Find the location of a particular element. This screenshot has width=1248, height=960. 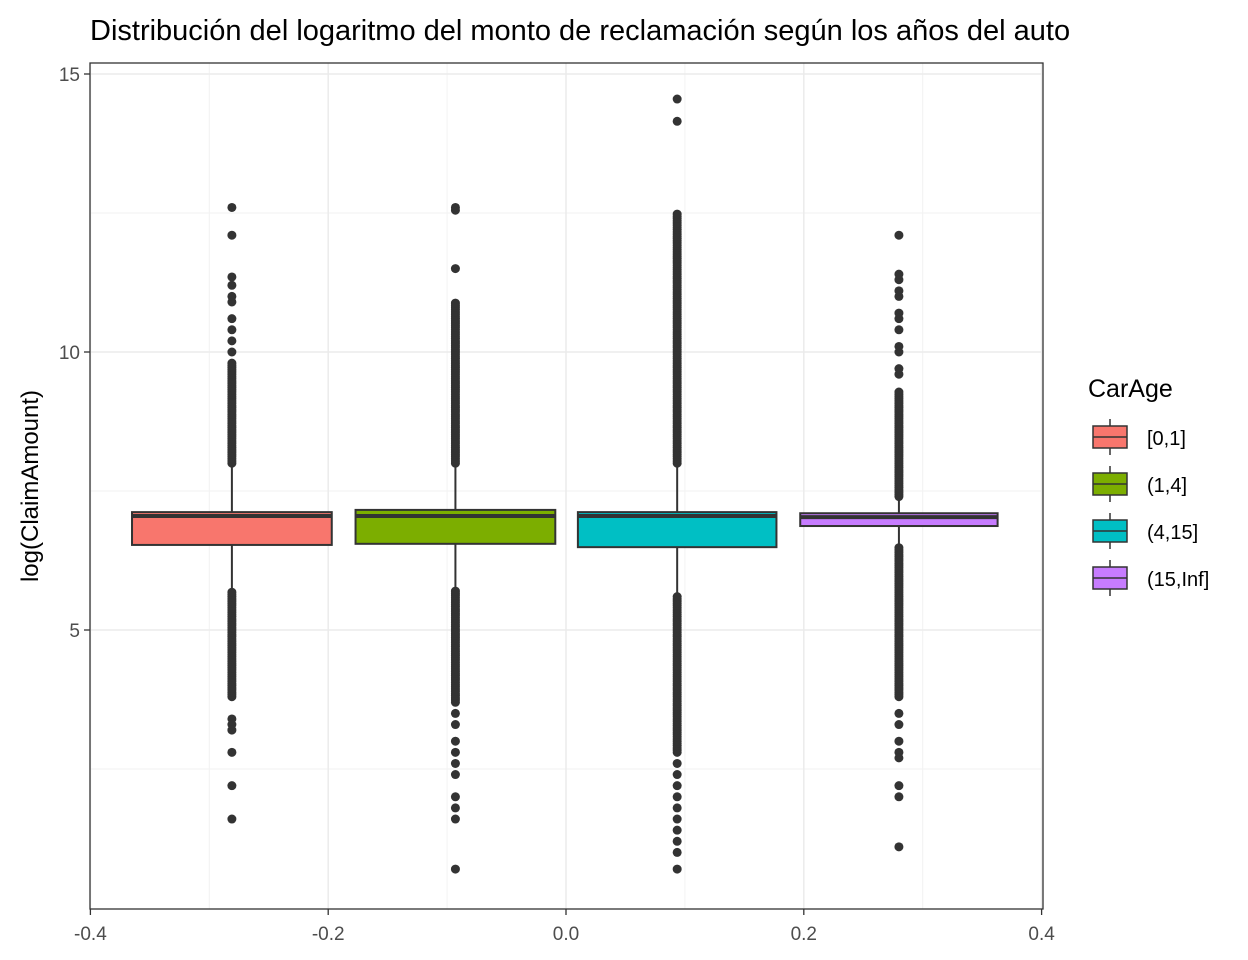

legend-label: (15,Inf] is located at coordinates (1178, 580).